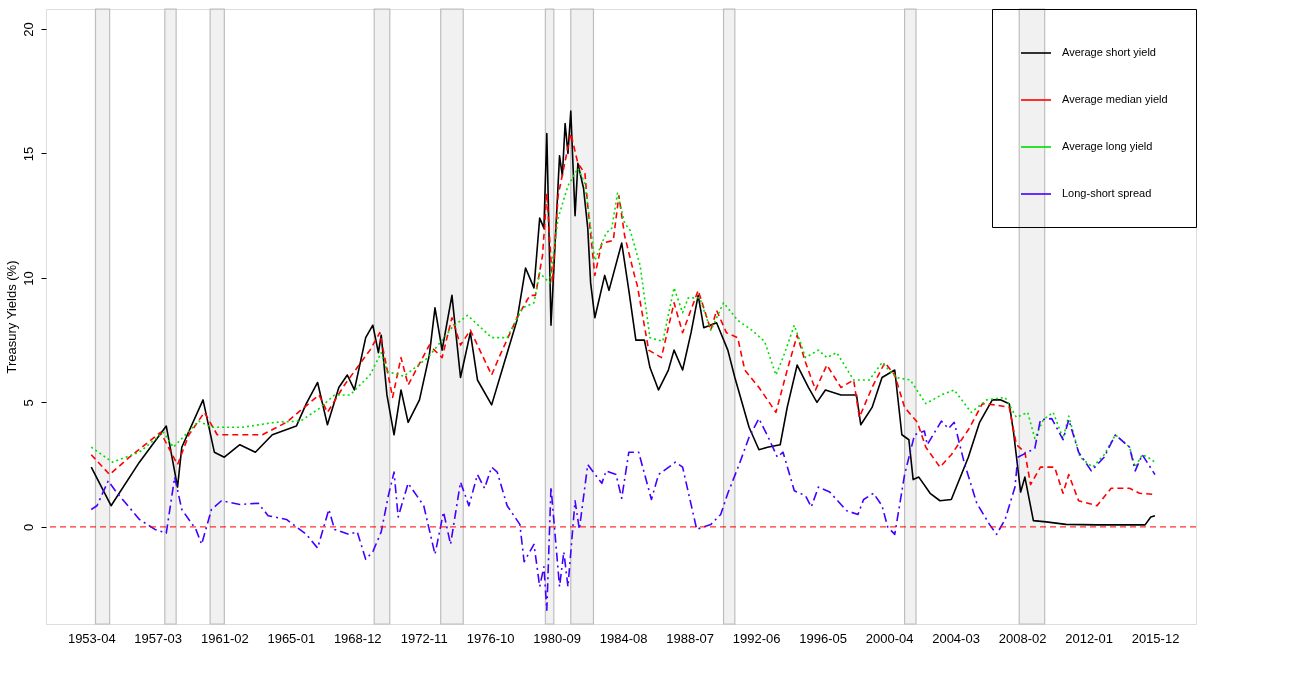  I want to click on y-tick-label: 10, so click(28, 278).